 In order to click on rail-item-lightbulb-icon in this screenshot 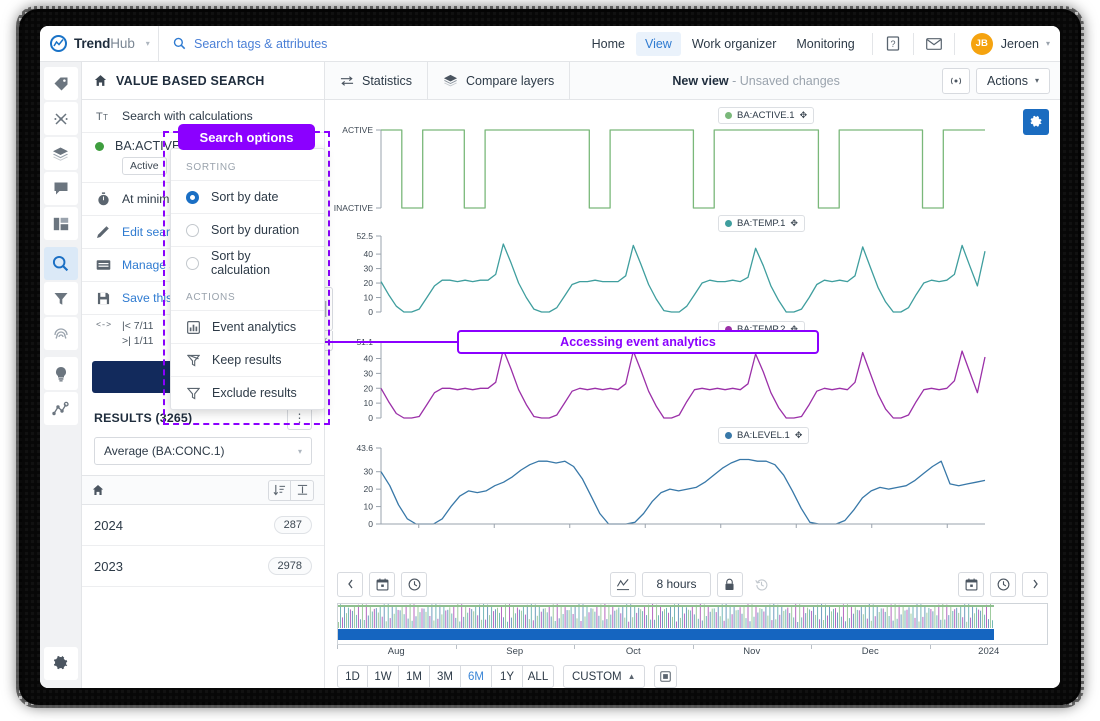, I will do `click(60, 373)`.